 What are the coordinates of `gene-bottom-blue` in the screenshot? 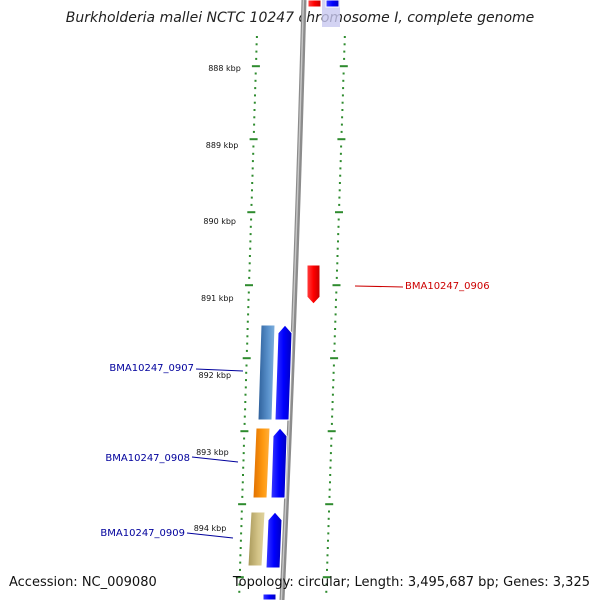 It's located at (269, 596).